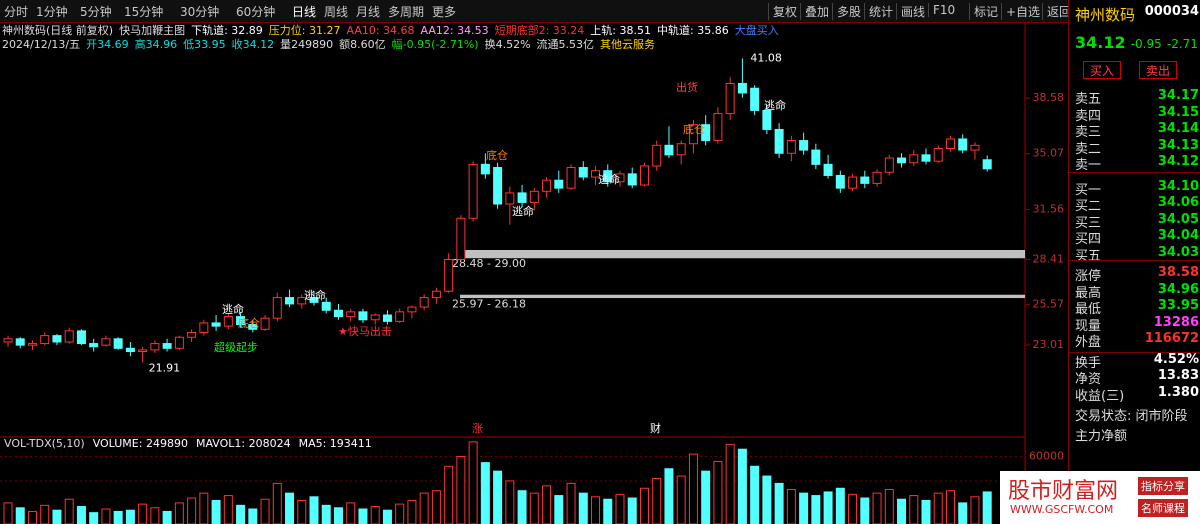 This screenshot has width=1200, height=524. I want to click on period-tab: 15分钟, so click(144, 12).